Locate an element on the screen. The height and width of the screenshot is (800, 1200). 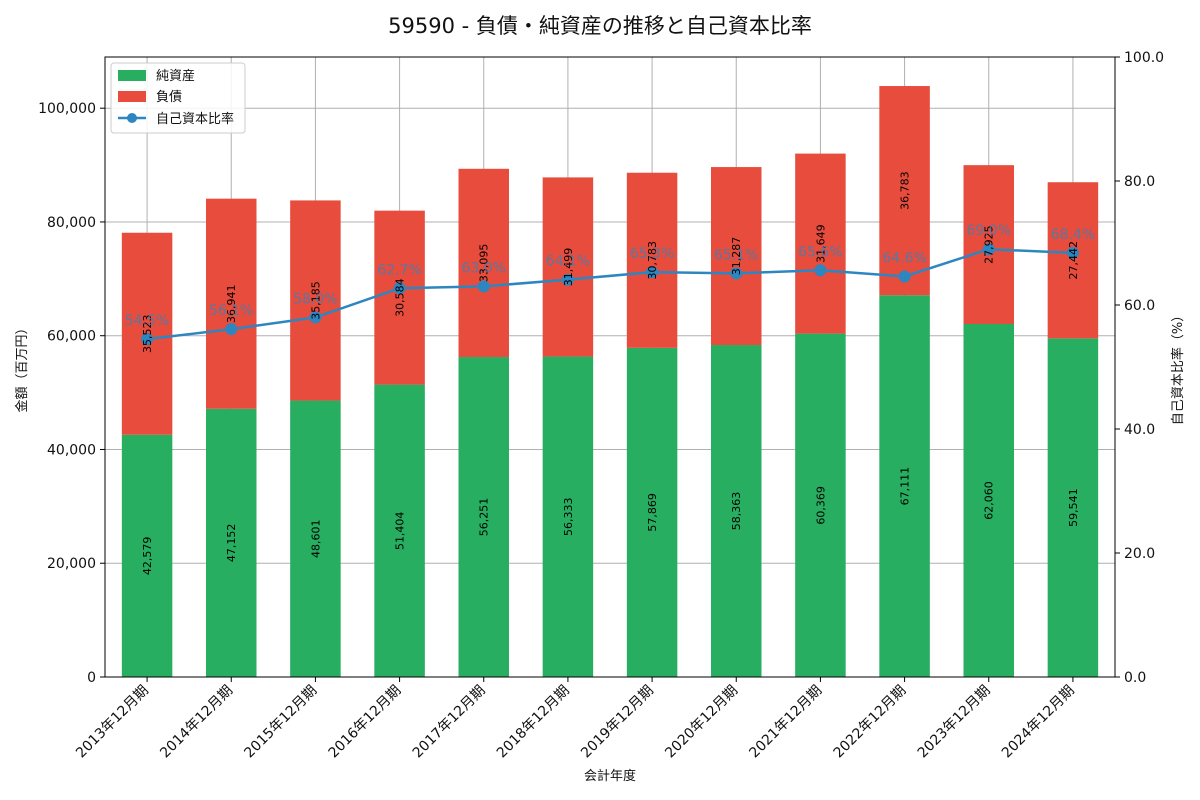
x-tick-label: 2014年12月期 is located at coordinates (196, 722).